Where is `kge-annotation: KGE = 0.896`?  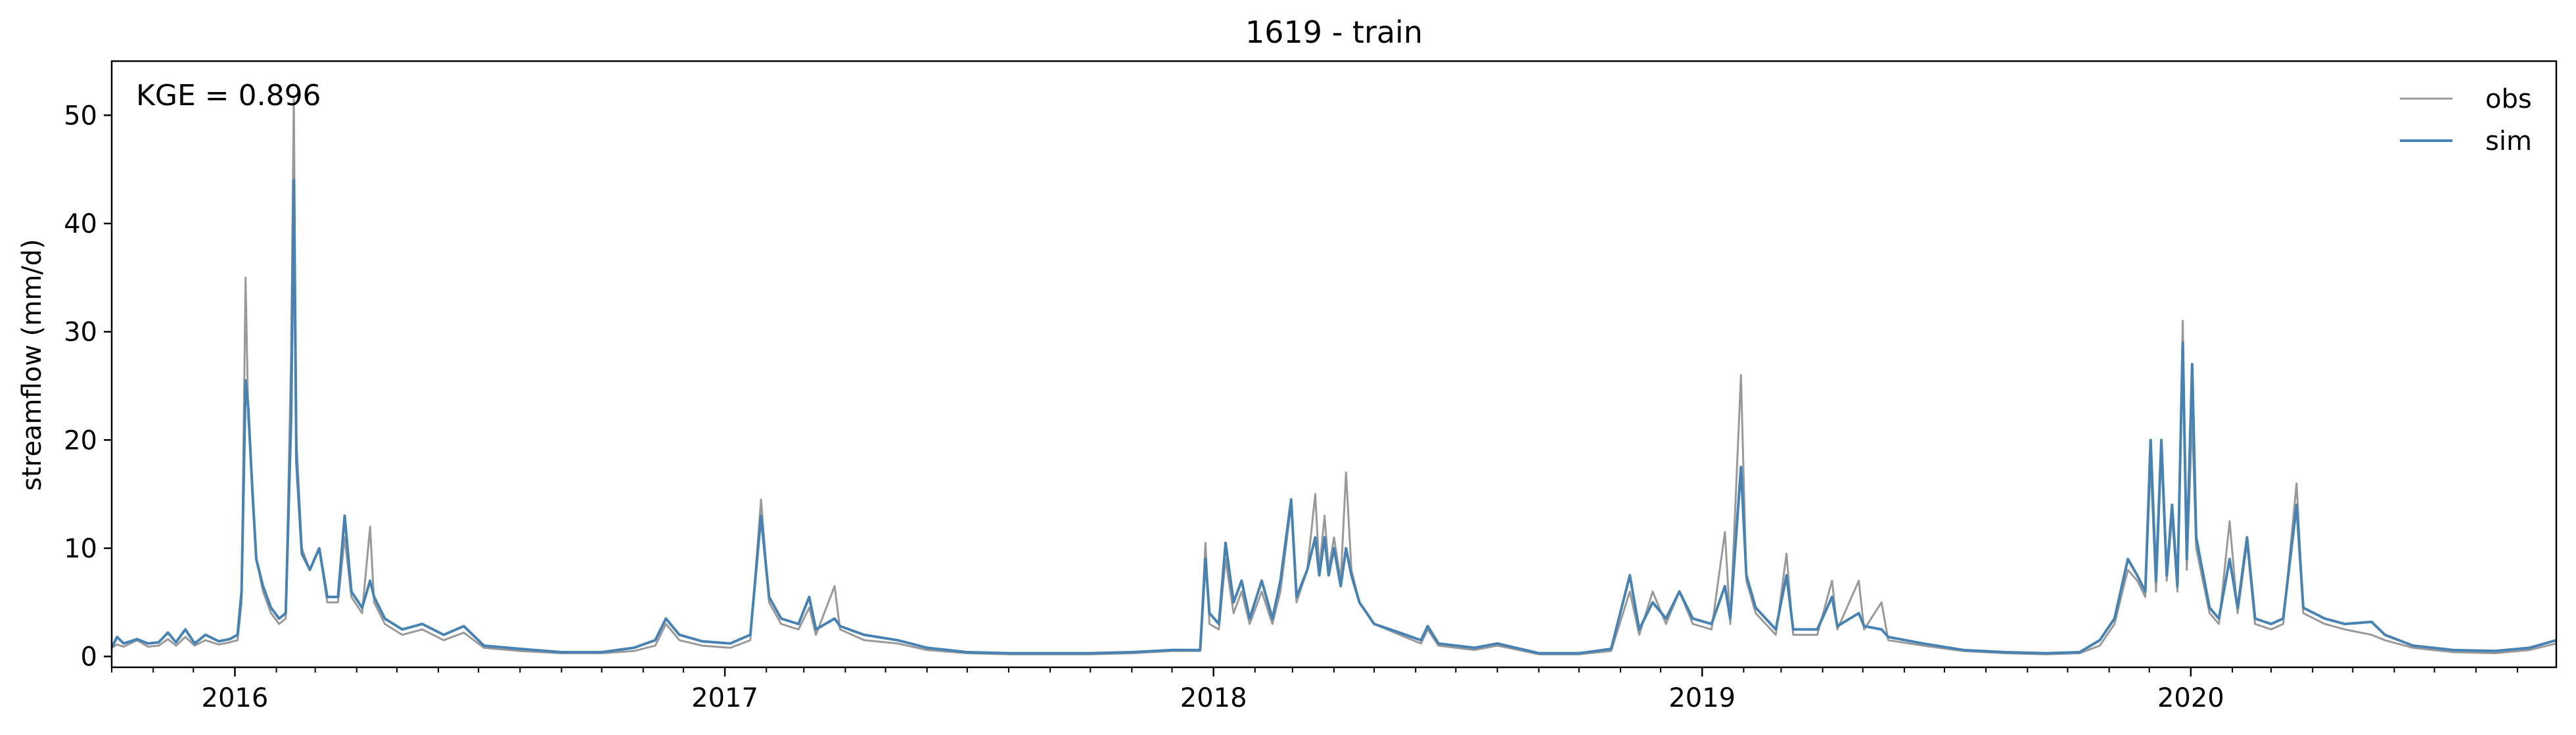
kge-annotation: KGE = 0.896 is located at coordinates (229, 96).